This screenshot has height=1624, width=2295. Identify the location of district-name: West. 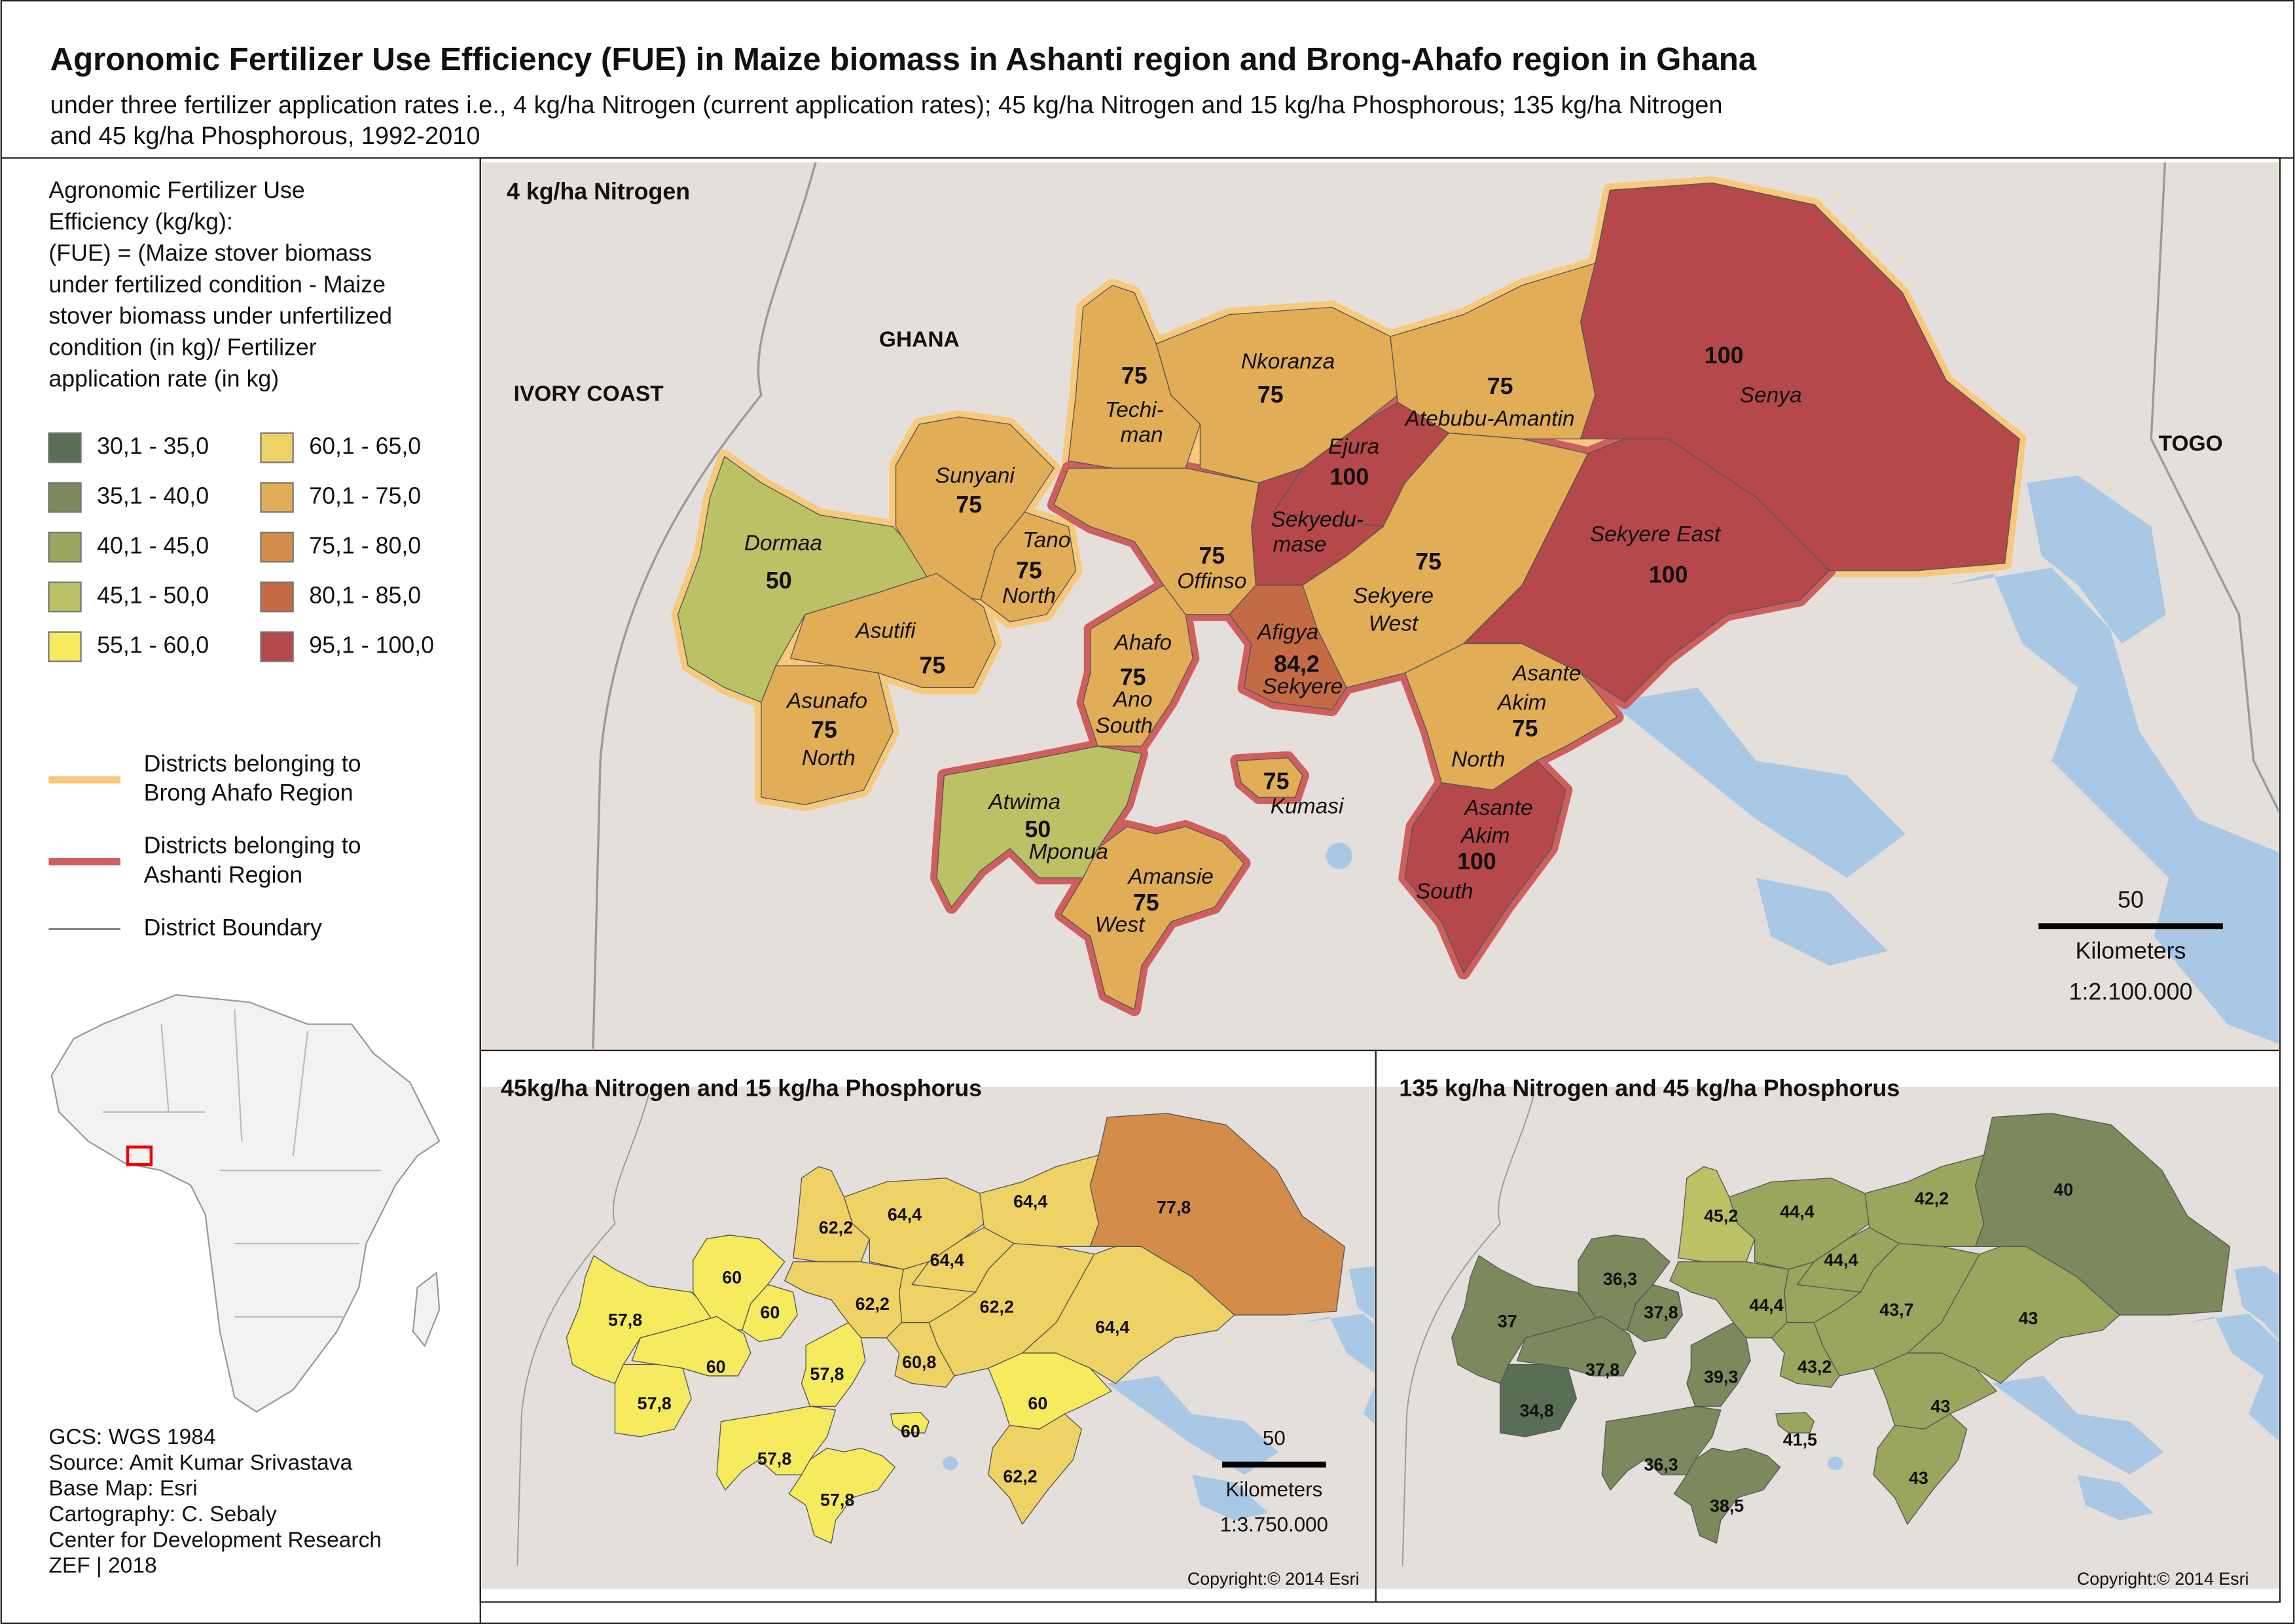
(1120, 925).